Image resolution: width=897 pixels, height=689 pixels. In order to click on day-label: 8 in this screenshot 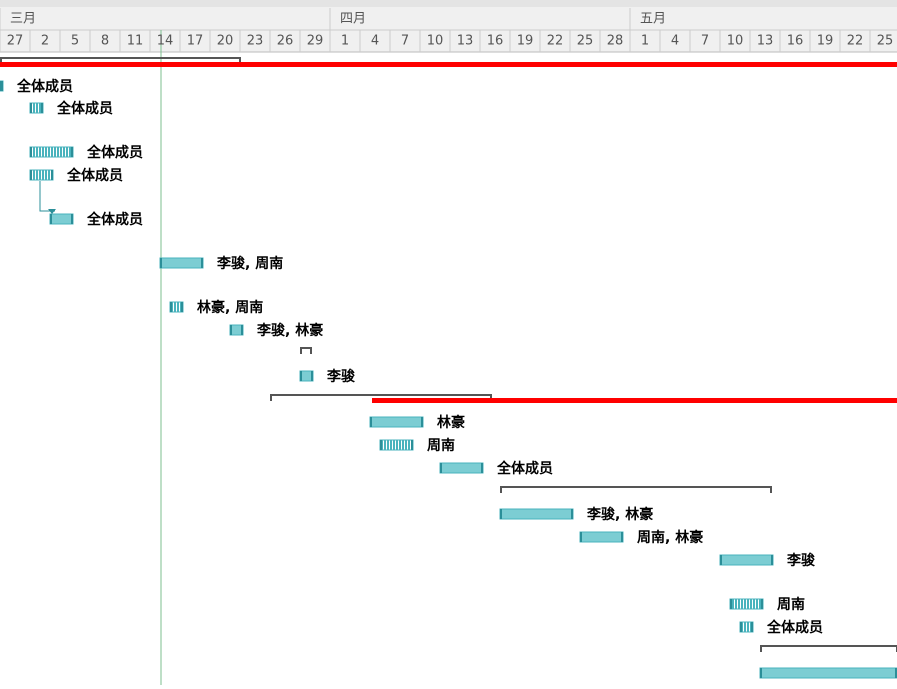, I will do `click(105, 41)`.